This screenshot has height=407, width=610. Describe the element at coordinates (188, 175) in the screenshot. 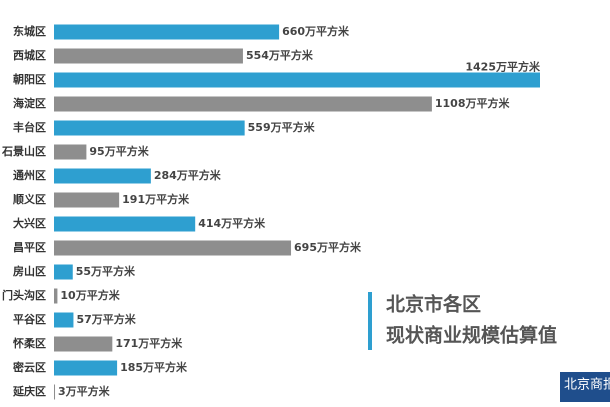

I see `value-label: 284万平方米` at that location.